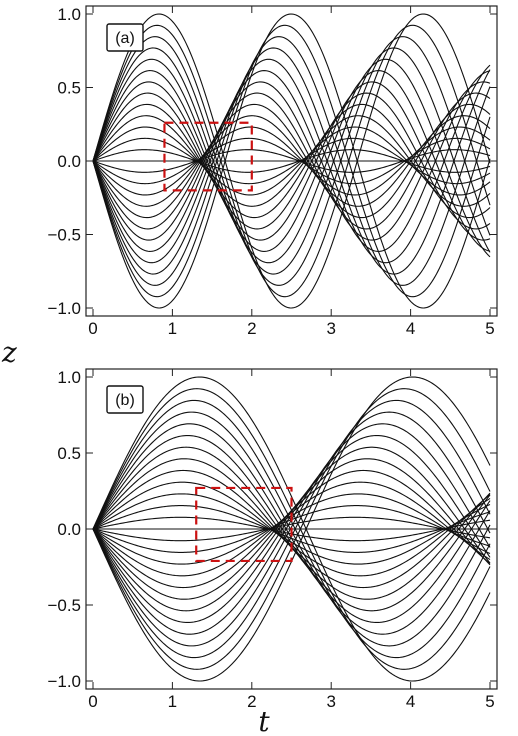  Describe the element at coordinates (9, 352) in the screenshot. I see `y-axis-title: z` at that location.